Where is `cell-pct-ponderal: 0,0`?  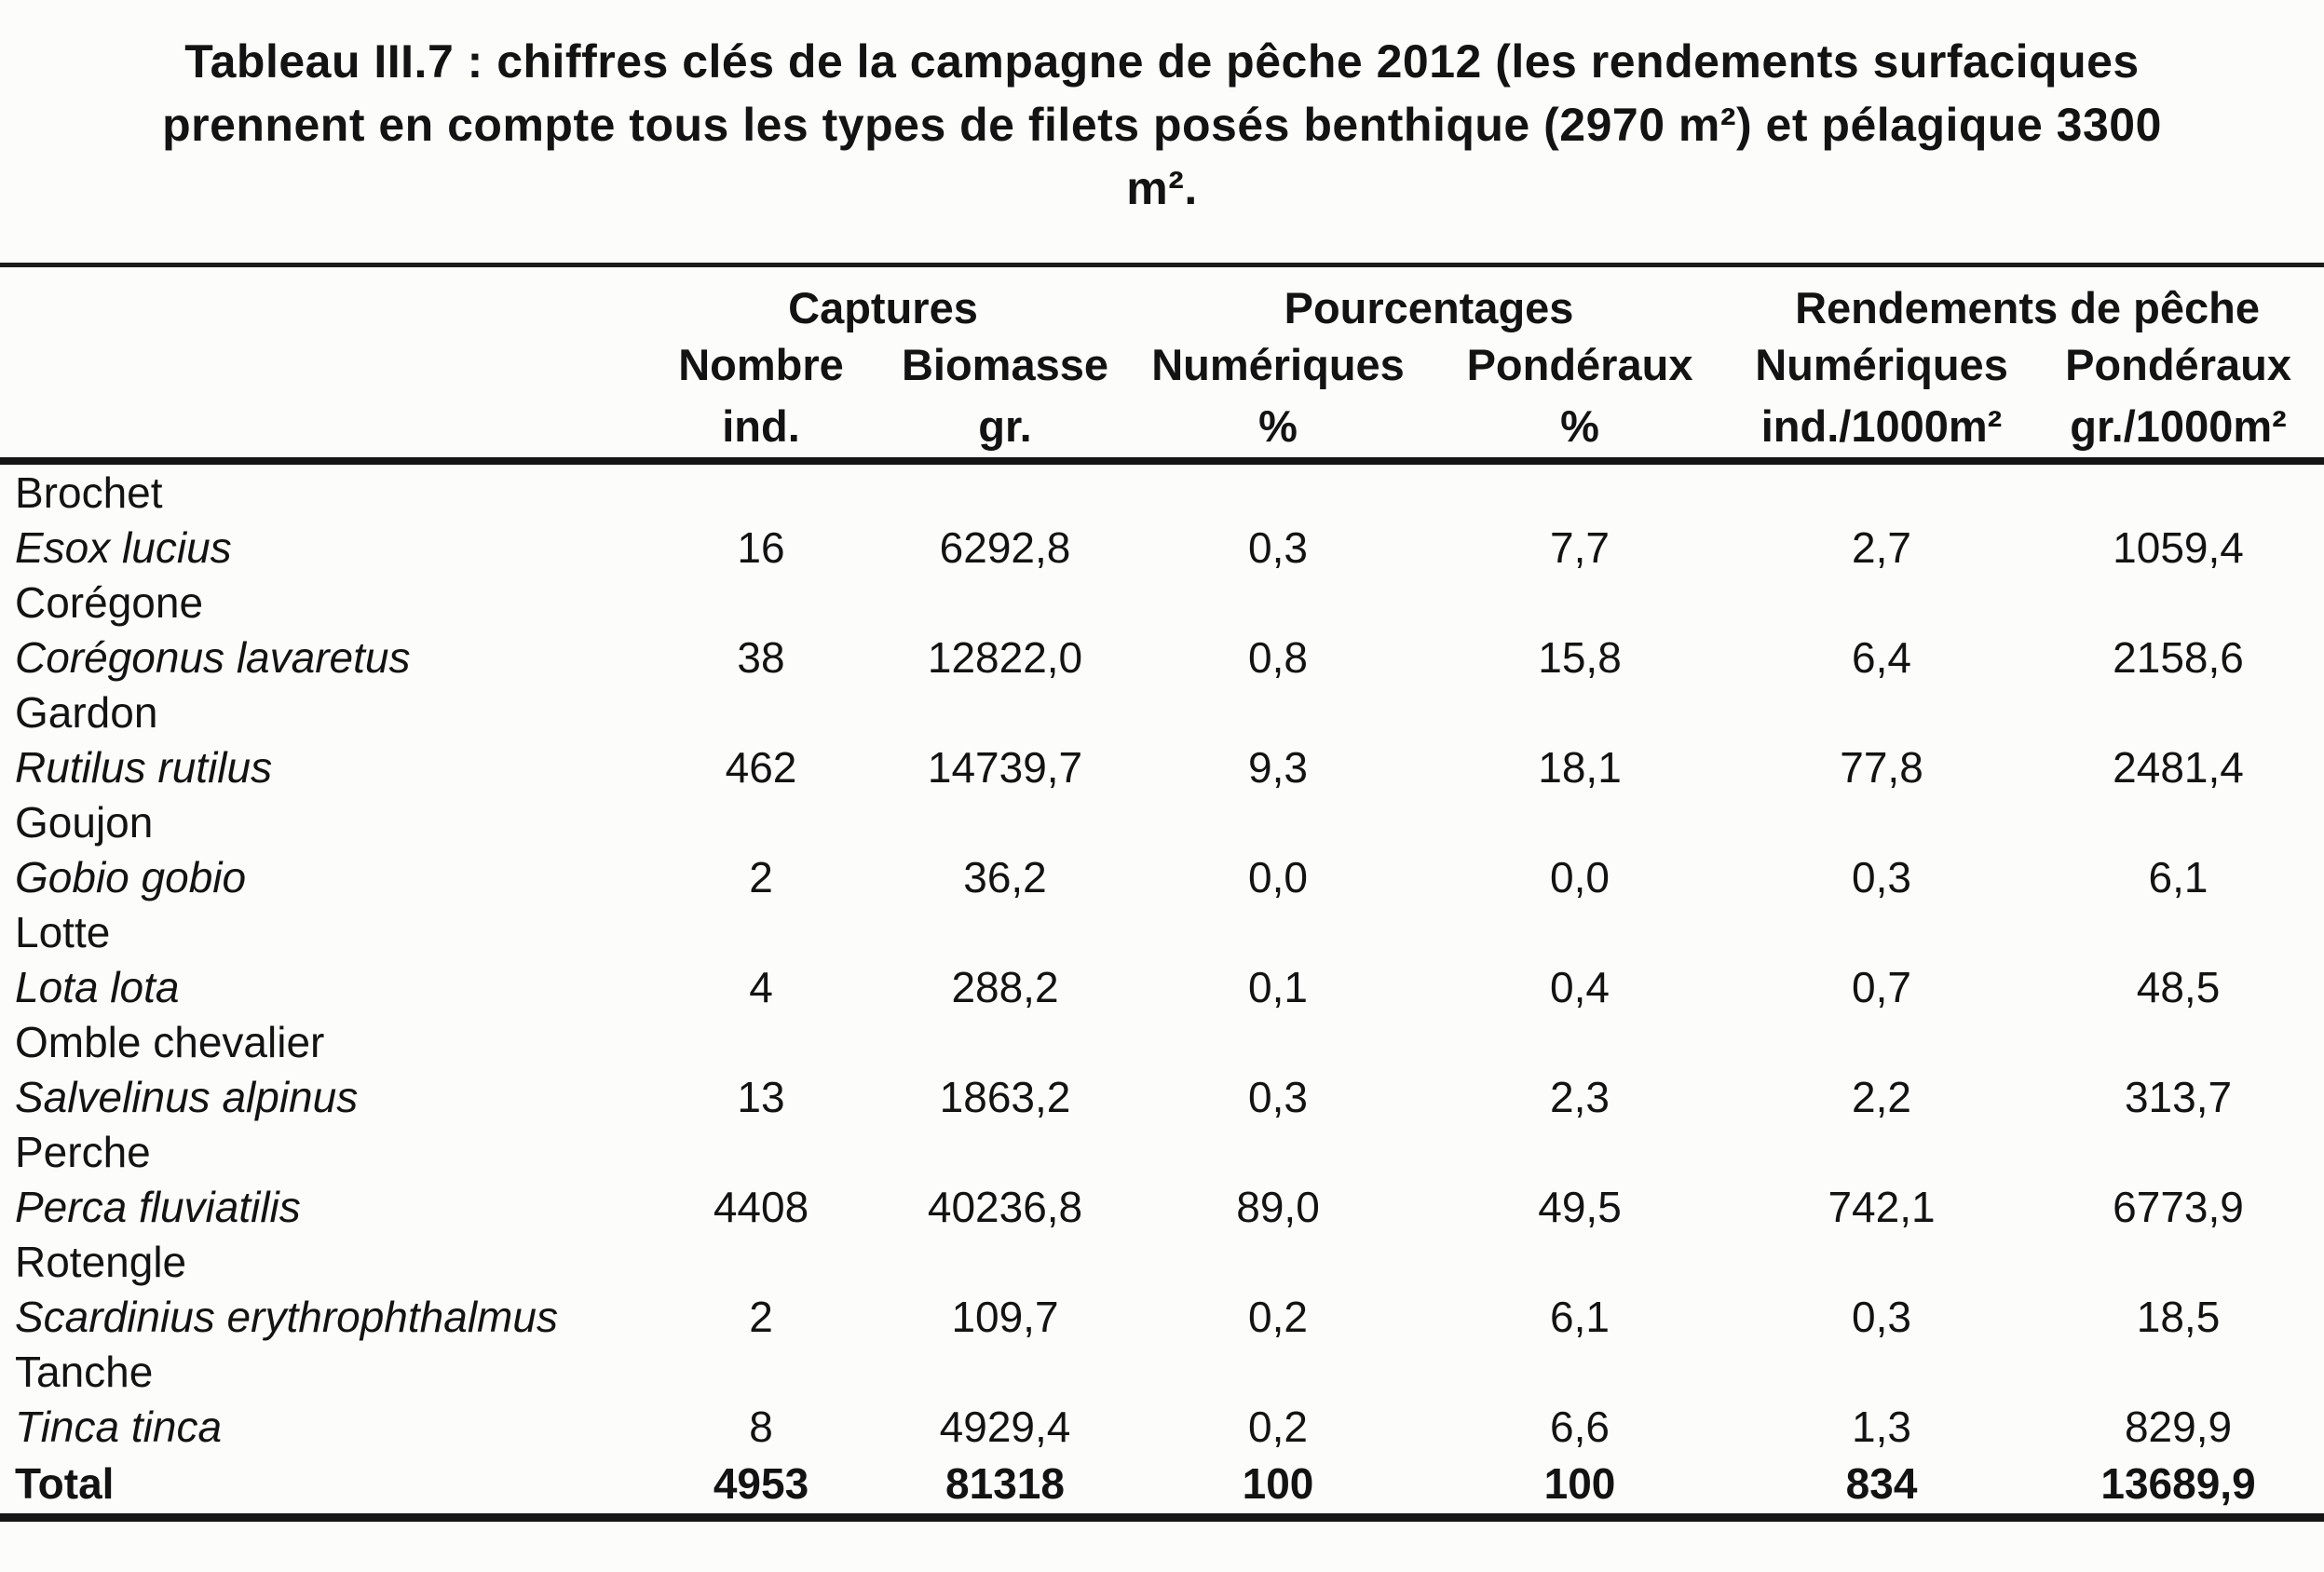 cell-pct-ponderal: 0,0 is located at coordinates (1580, 876).